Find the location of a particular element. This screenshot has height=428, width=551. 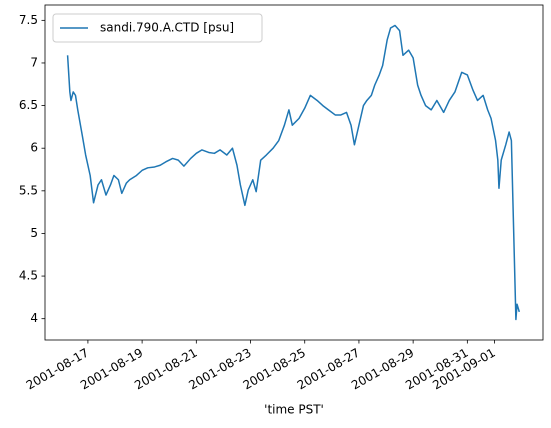

legend-label: sandi.790.A.CTD [psu] is located at coordinates (167, 28).